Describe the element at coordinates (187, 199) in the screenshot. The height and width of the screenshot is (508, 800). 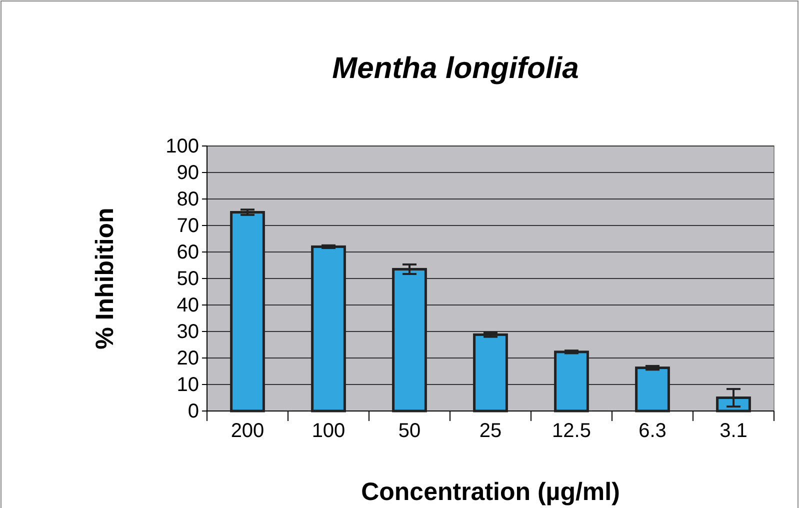
I see `y-tick-label: 80` at that location.